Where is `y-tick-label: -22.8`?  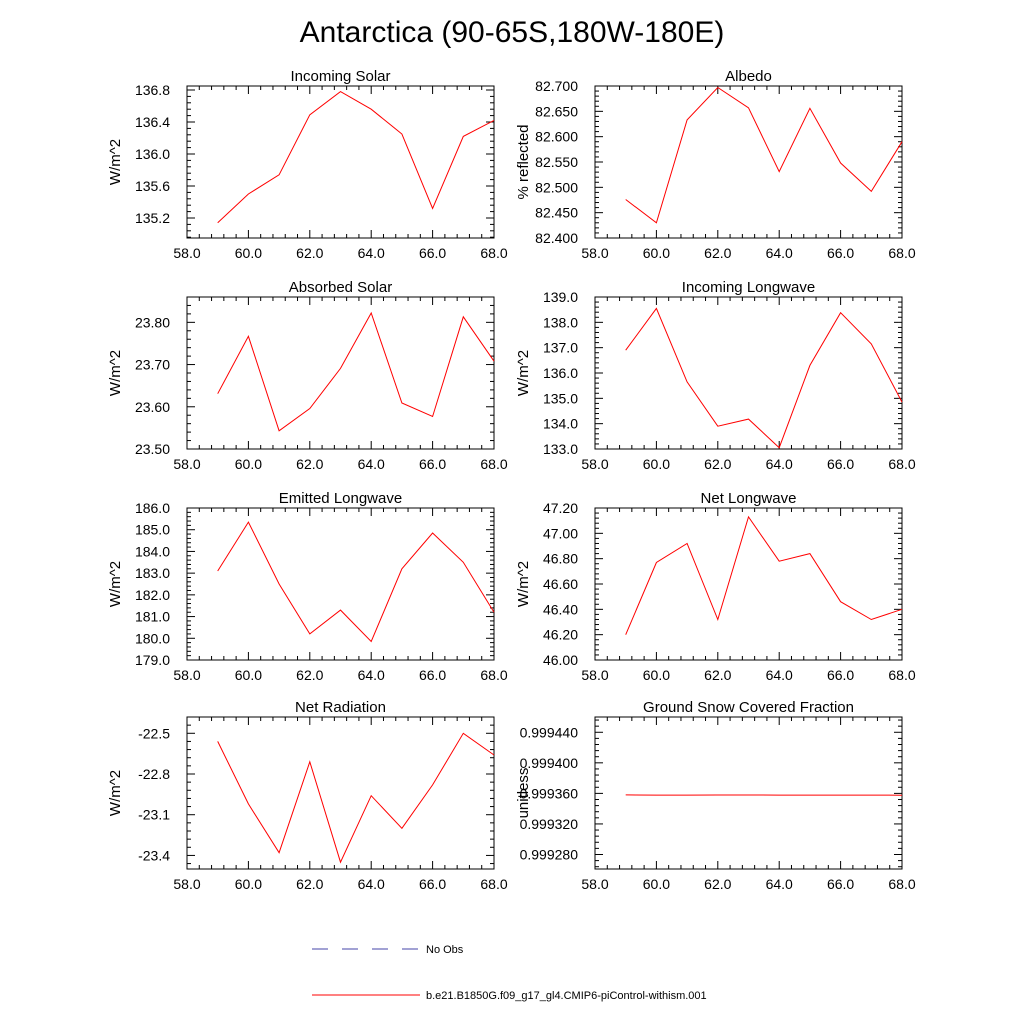
y-tick-label: -22.8 is located at coordinates (154, 774).